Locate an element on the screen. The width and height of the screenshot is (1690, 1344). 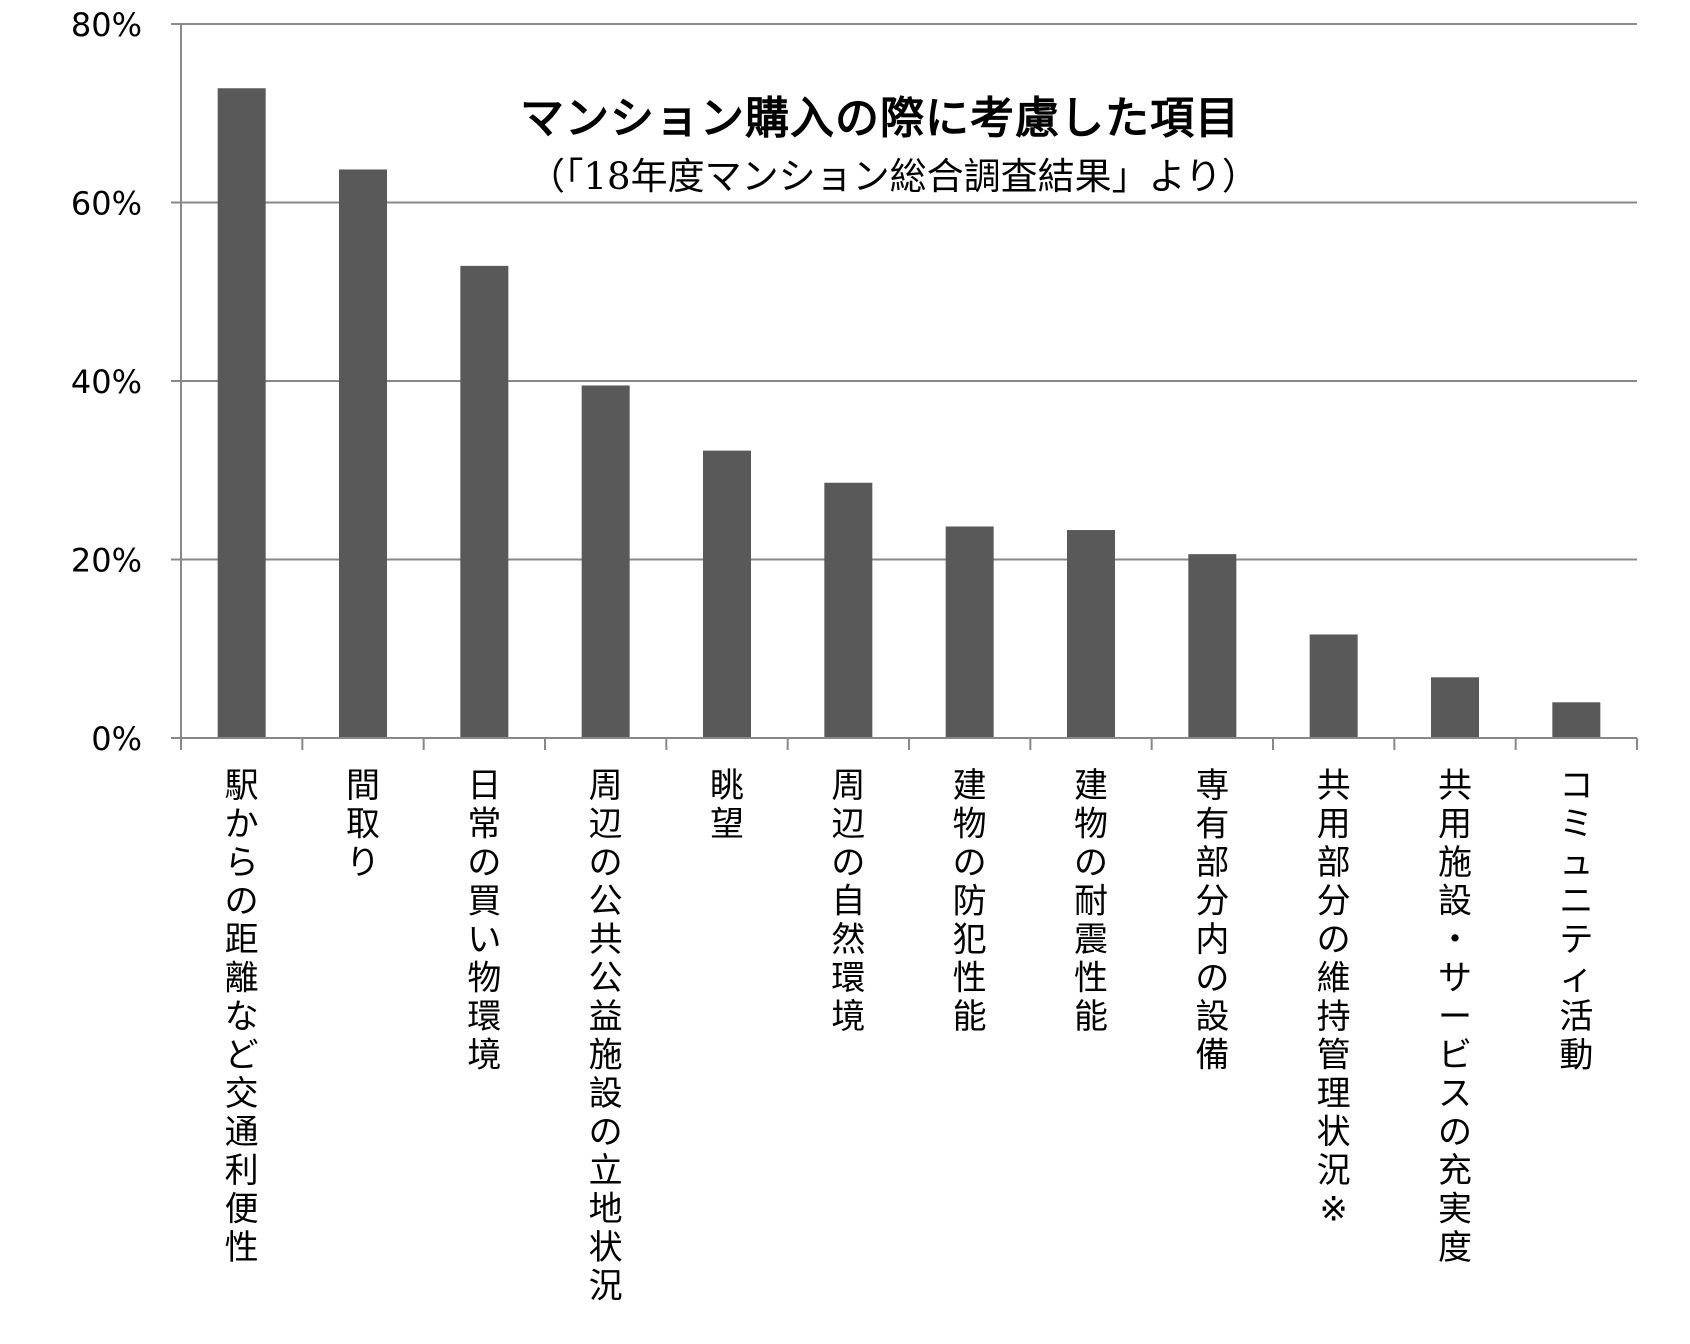
x-tick-label: 間取り is located at coordinates (363, 824).